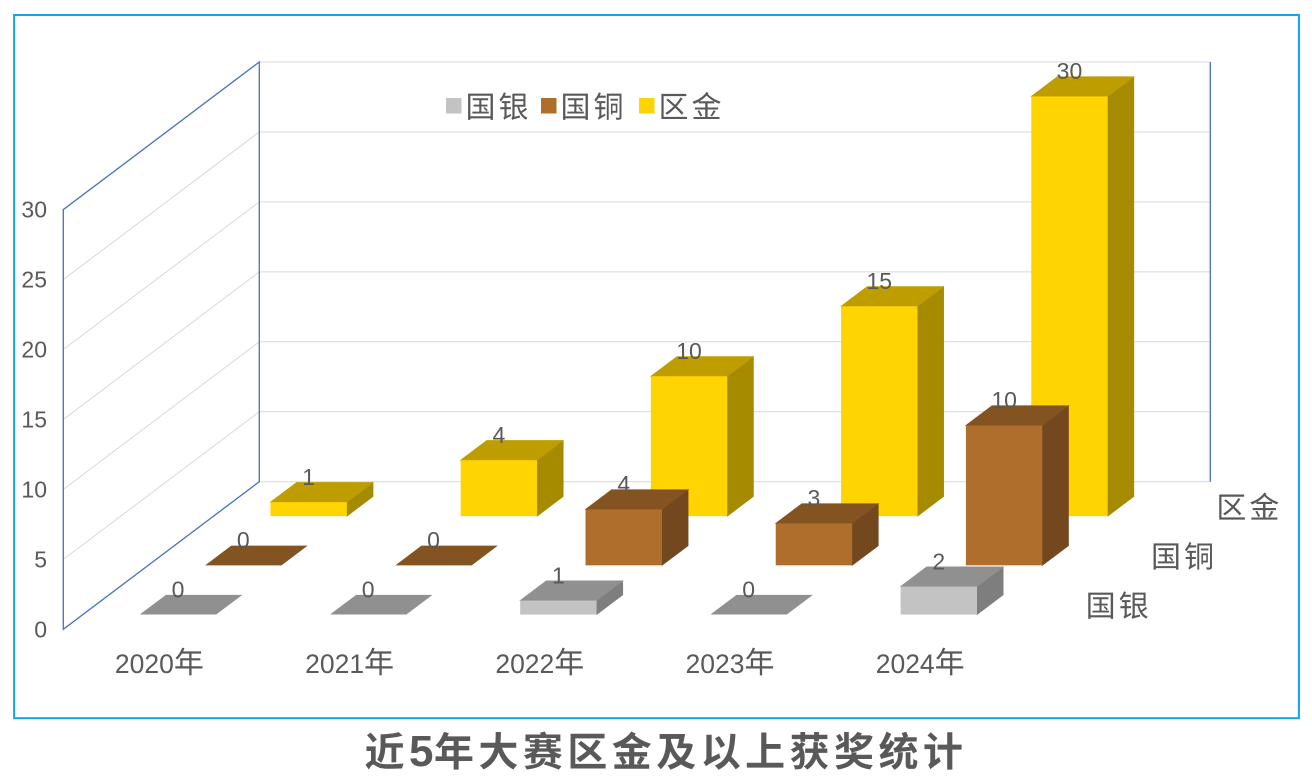  Describe the element at coordinates (34, 280) in the screenshot. I see `svg-text: 25` at that location.